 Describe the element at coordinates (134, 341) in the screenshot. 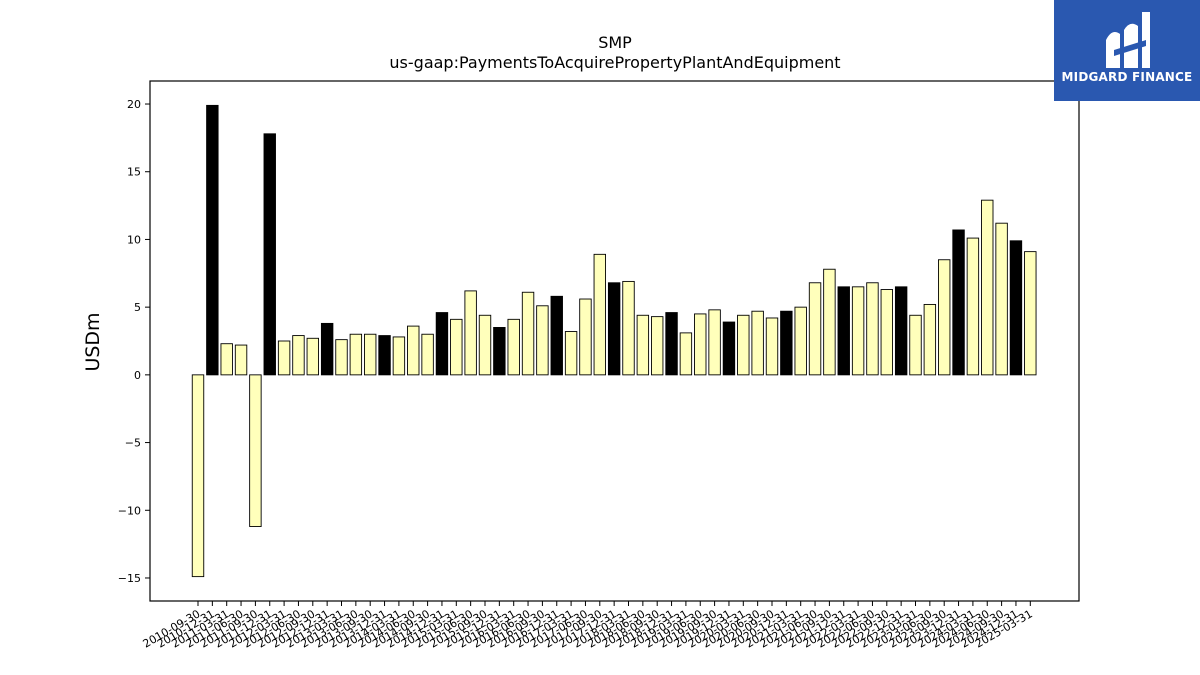

I see `y-axis: −15 −10 −5 0 5 10 15 20` at that location.